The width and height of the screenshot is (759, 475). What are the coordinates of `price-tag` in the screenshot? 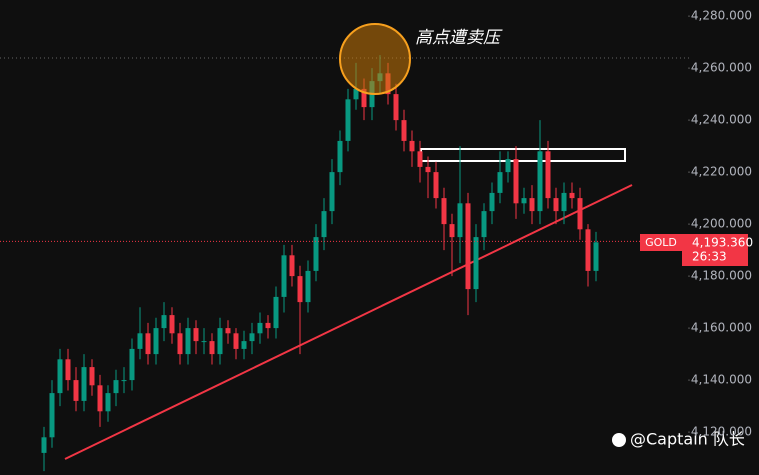 It's located at (715, 250).